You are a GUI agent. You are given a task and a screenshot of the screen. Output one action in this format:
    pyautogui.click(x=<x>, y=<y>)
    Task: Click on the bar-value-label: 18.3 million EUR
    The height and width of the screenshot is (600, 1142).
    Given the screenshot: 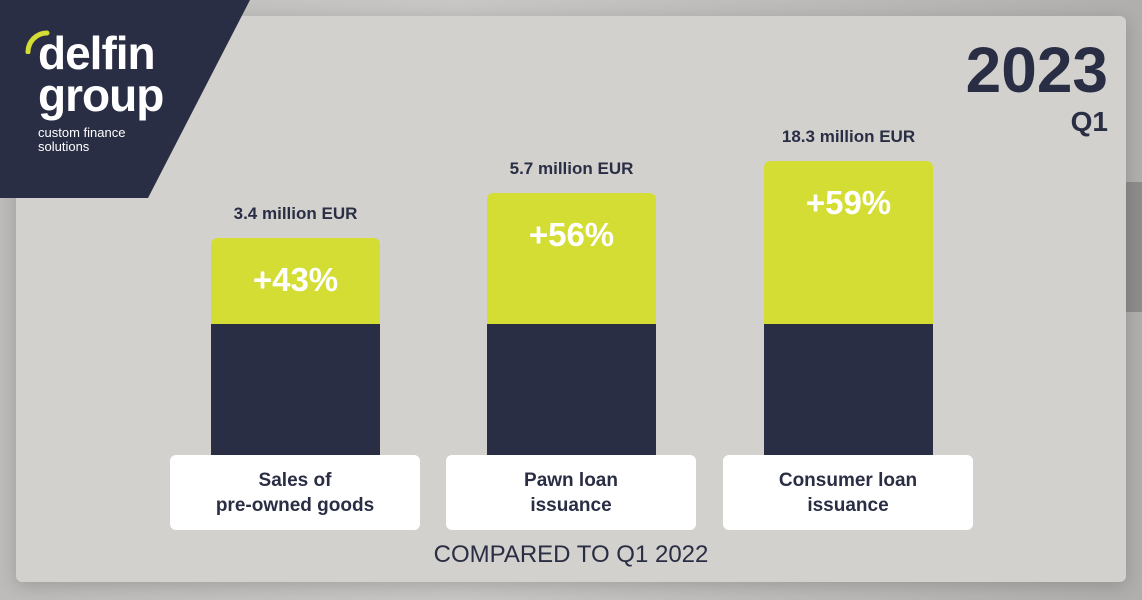 What is the action you would take?
    pyautogui.click(x=848, y=136)
    